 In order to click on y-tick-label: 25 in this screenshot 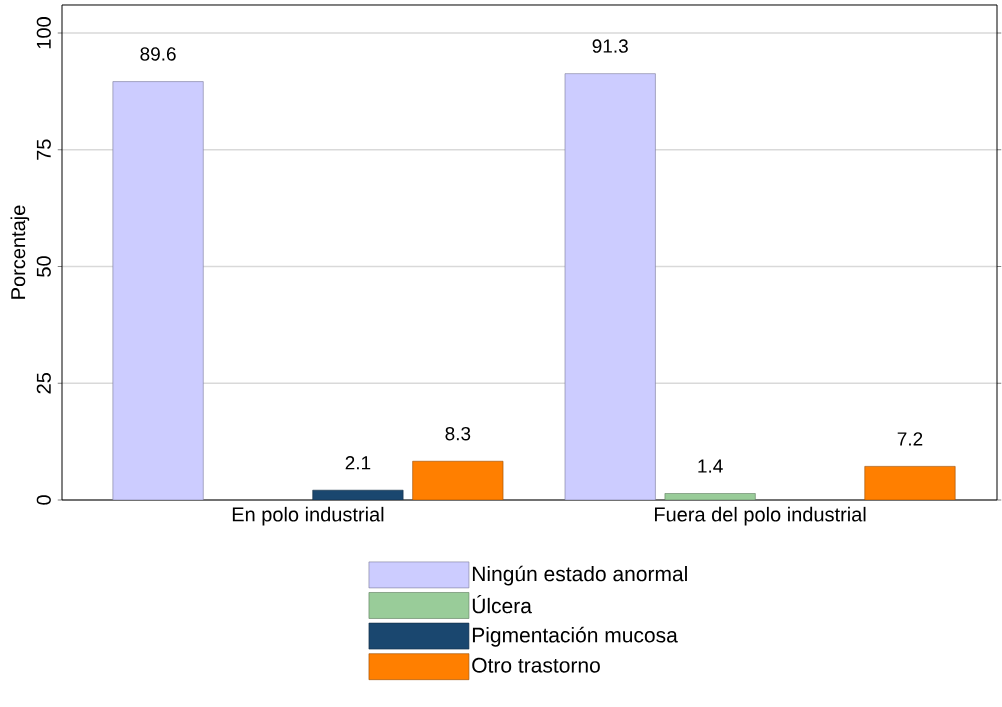, I will do `click(43, 383)`.